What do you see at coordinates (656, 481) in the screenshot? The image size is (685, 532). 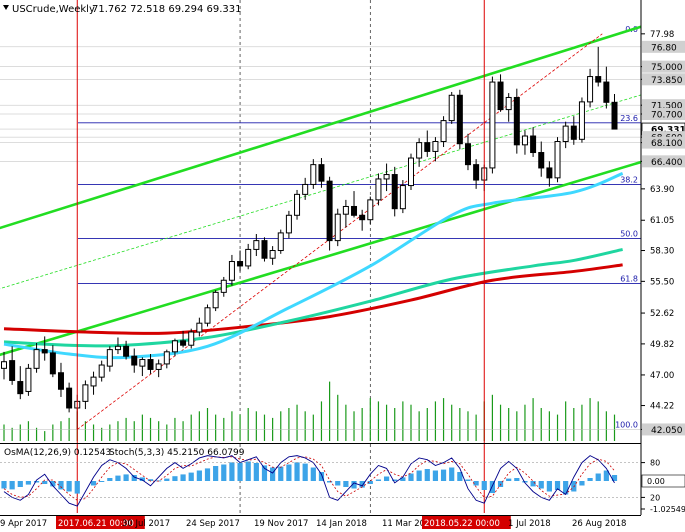 I see `osc-tick-label-2: 0.00` at bounding box center [656, 481].